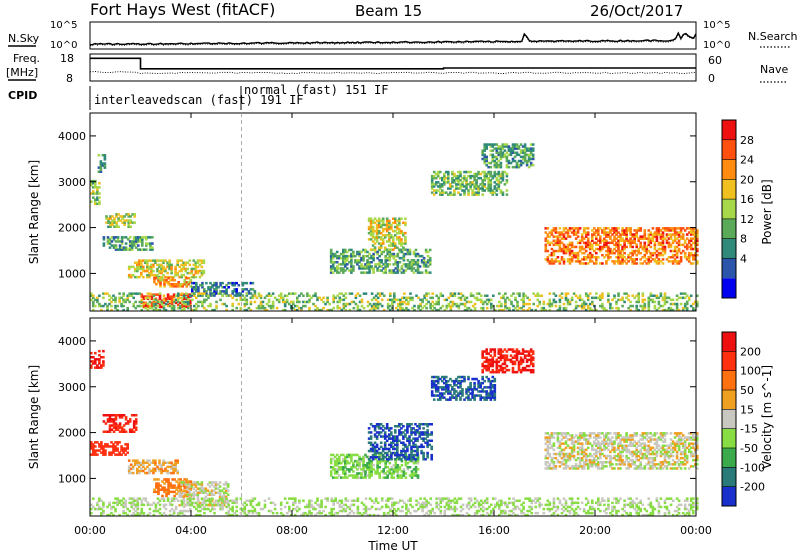 Image resolution: width=800 pixels, height=554 pixels. What do you see at coordinates (393, 35) in the screenshot?
I see `noise-panel` at bounding box center [393, 35].